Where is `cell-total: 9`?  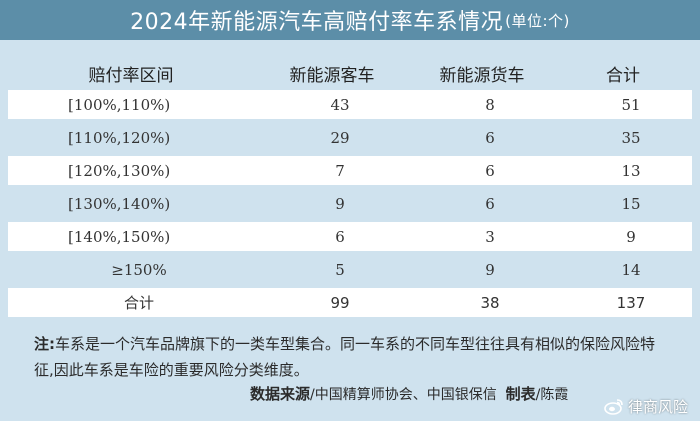
cell-total: 9 is located at coordinates (631, 236).